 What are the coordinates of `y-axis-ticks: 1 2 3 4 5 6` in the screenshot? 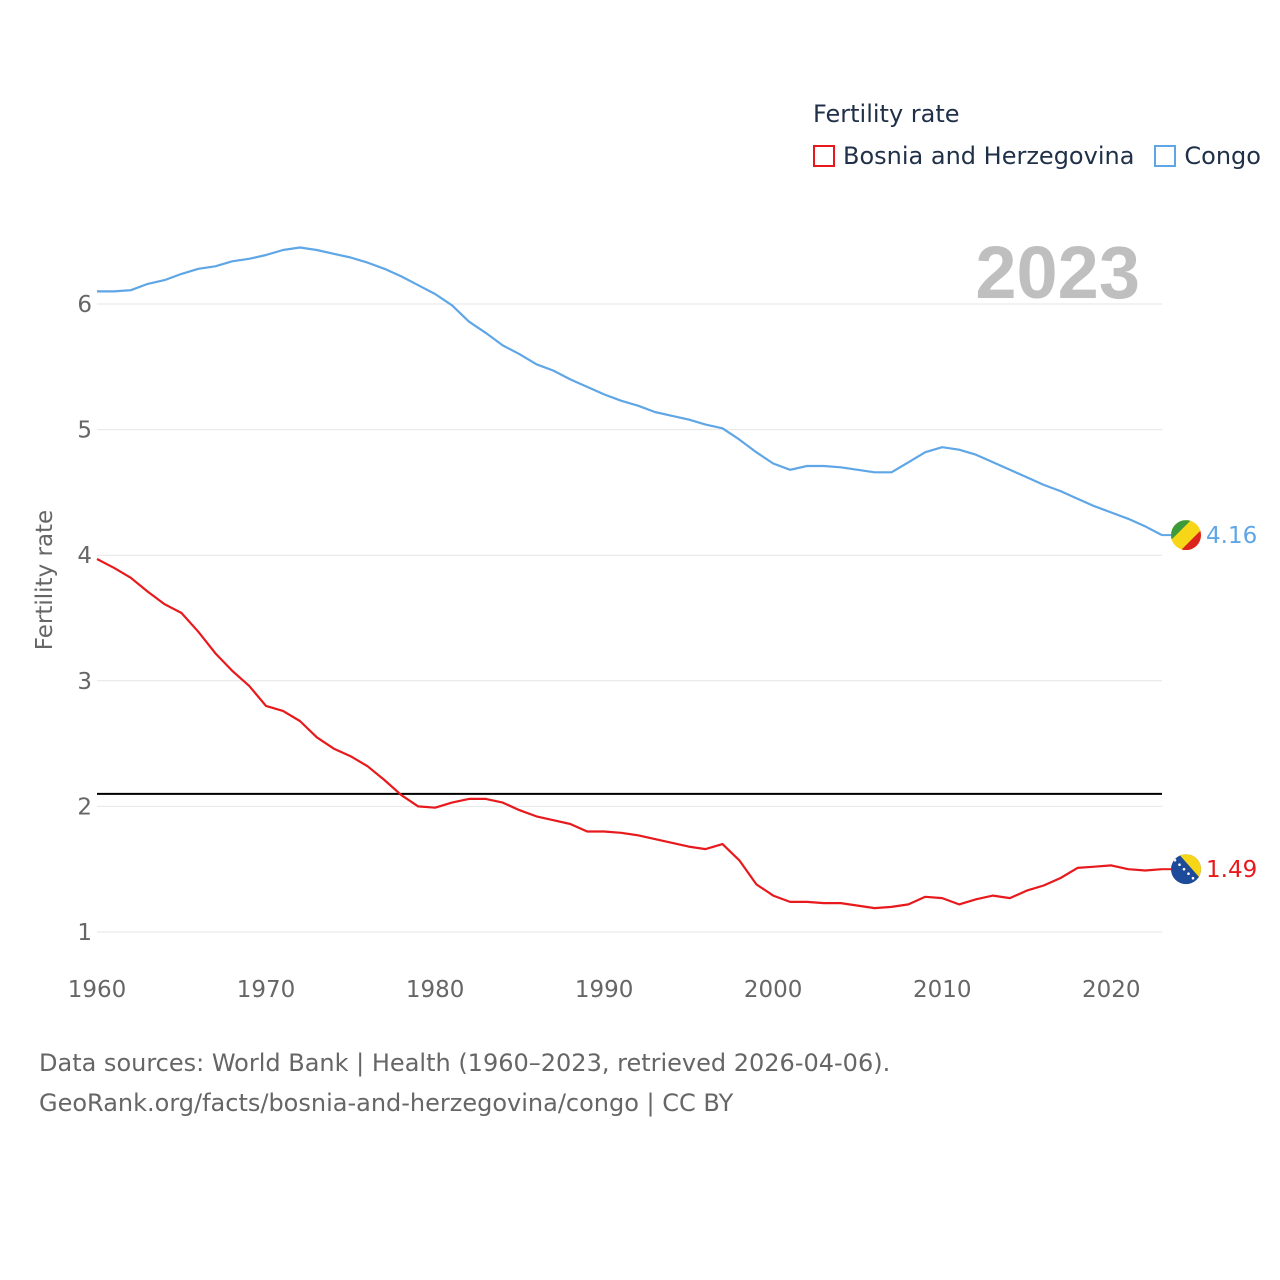 It's located at (84, 619).